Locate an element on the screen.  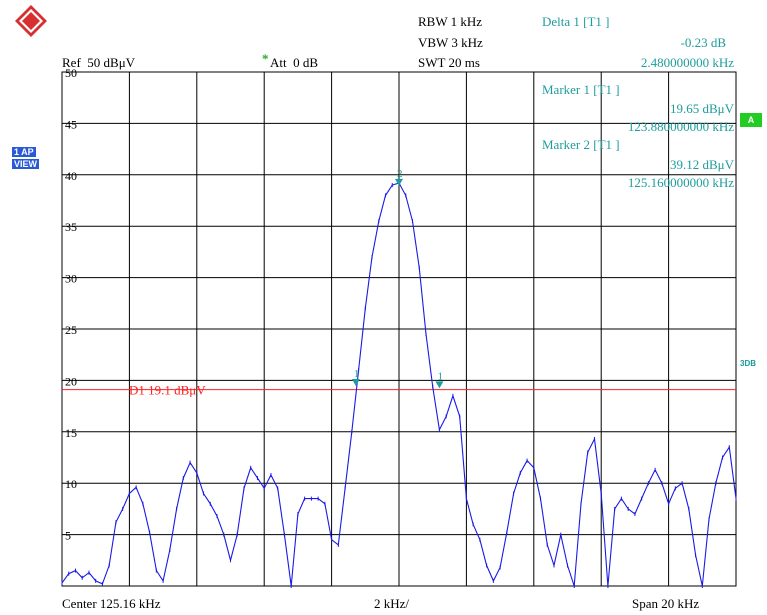
y-tick-labels: 5 10 15 20 25 30 35 40 45 50 is located at coordinates (71, 304).